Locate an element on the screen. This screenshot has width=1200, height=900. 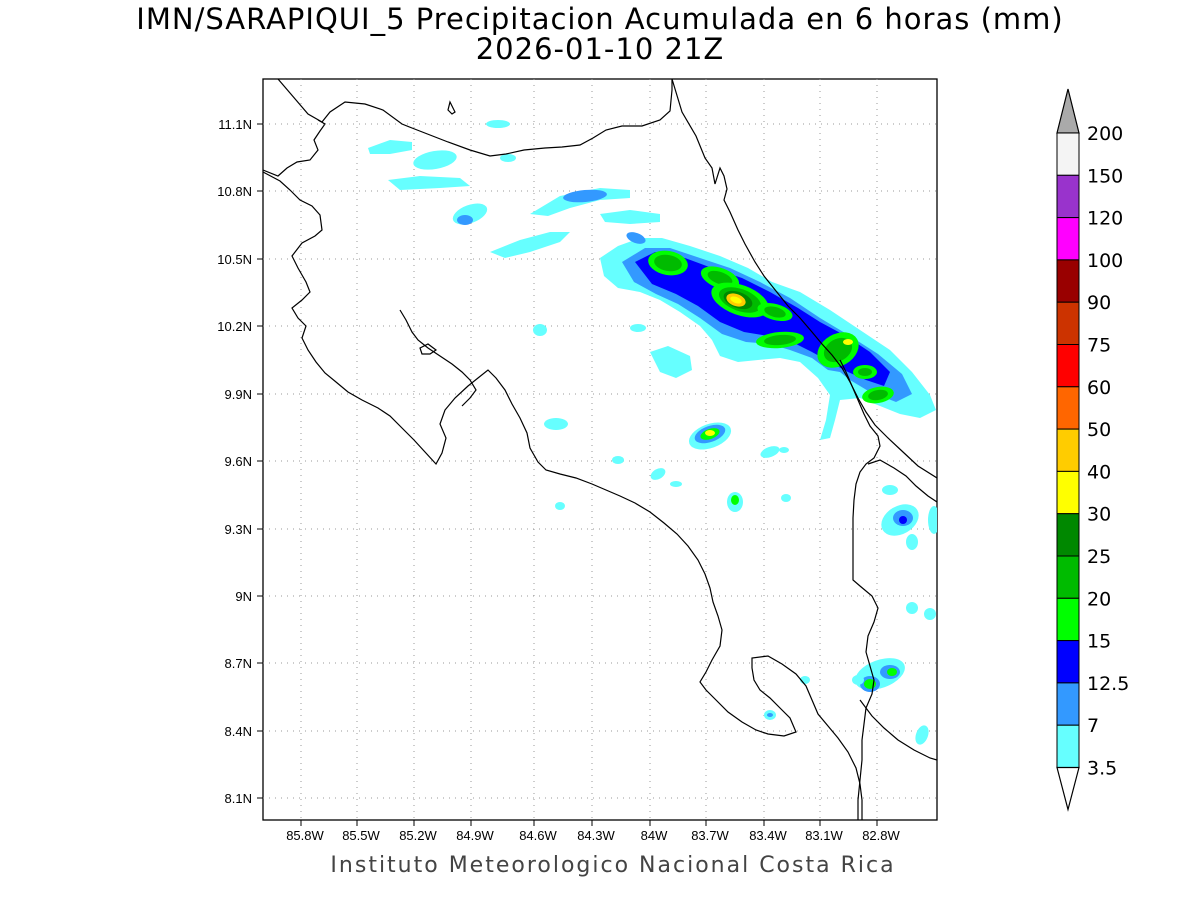
lake-island-shape is located at coordinates (451, 107).